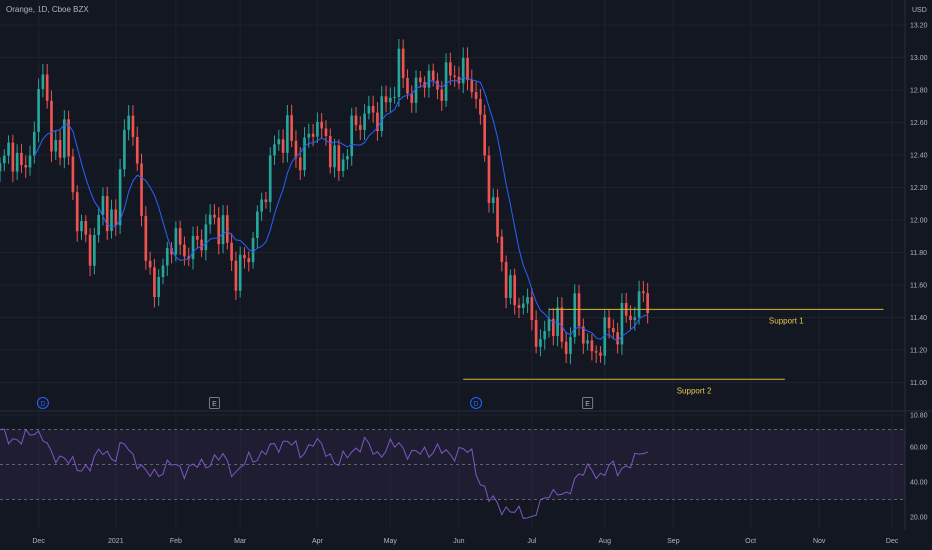  What do you see at coordinates (919, 10) in the screenshot?
I see `currency-label: USD` at bounding box center [919, 10].